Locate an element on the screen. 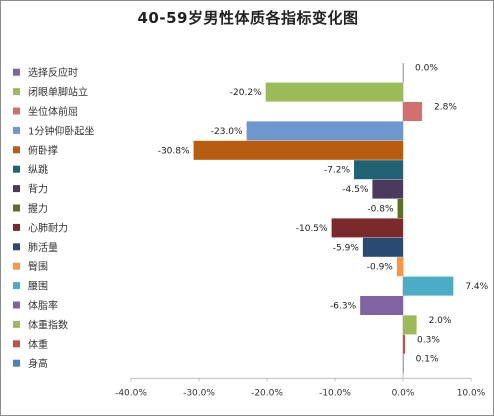 The image size is (494, 417). legend-label: 握力 is located at coordinates (38, 208).